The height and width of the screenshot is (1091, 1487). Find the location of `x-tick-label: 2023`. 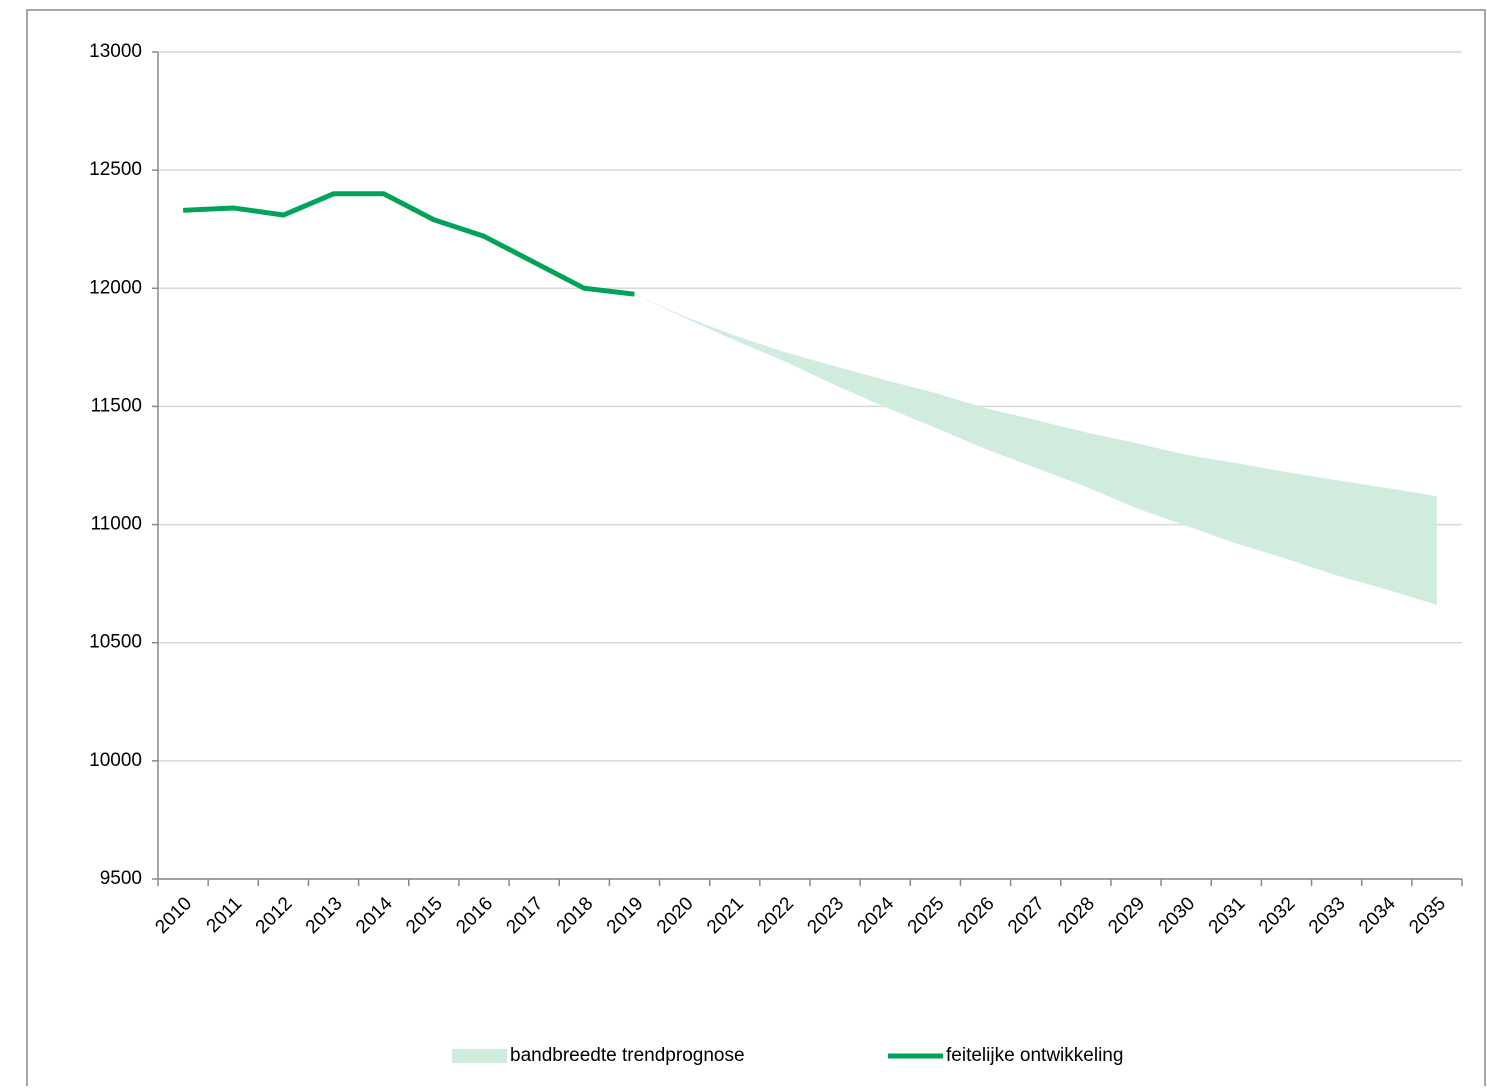

x-tick-label: 2023 is located at coordinates (825, 915).